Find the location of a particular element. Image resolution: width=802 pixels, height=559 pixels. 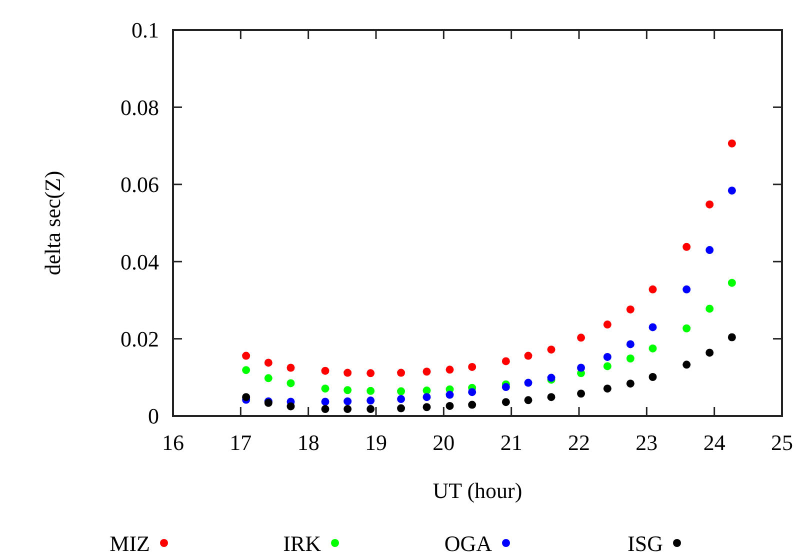

x-tick-label: 16 is located at coordinates (173, 442).